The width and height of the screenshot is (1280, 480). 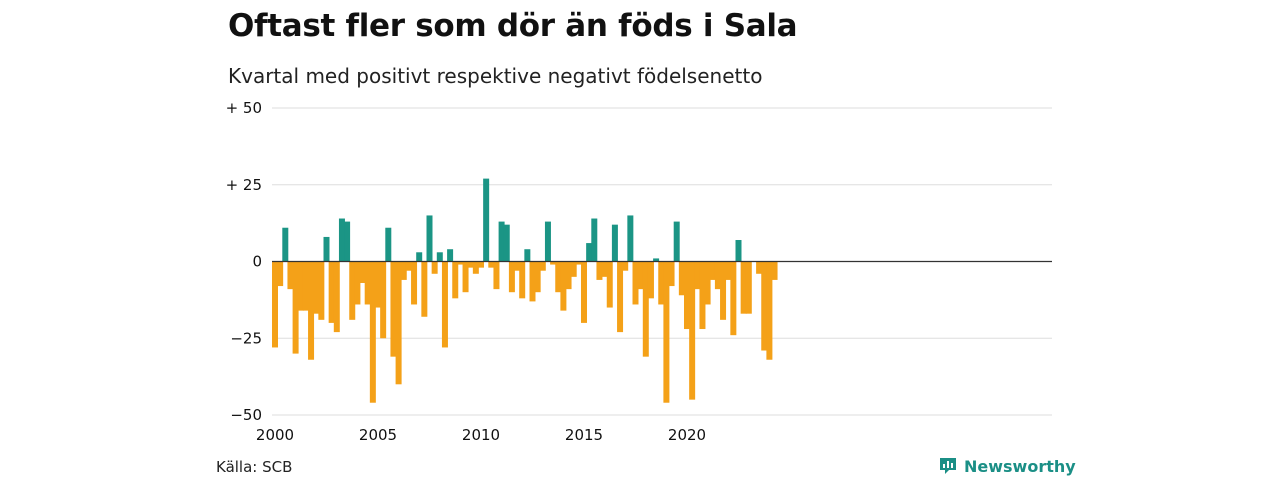 What do you see at coordinates (244, 185) in the screenshot?
I see `y-tick-label: + 25` at bounding box center [244, 185].